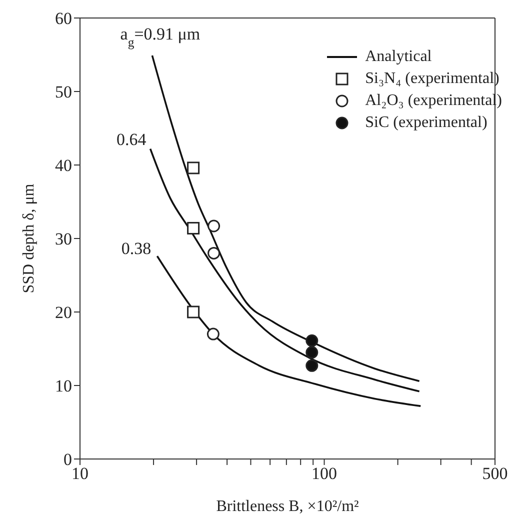 This screenshot has height=529, width=526. Describe the element at coordinates (160, 37) in the screenshot. I see `annotation: a$_{g}$=0.91 μm` at that location.